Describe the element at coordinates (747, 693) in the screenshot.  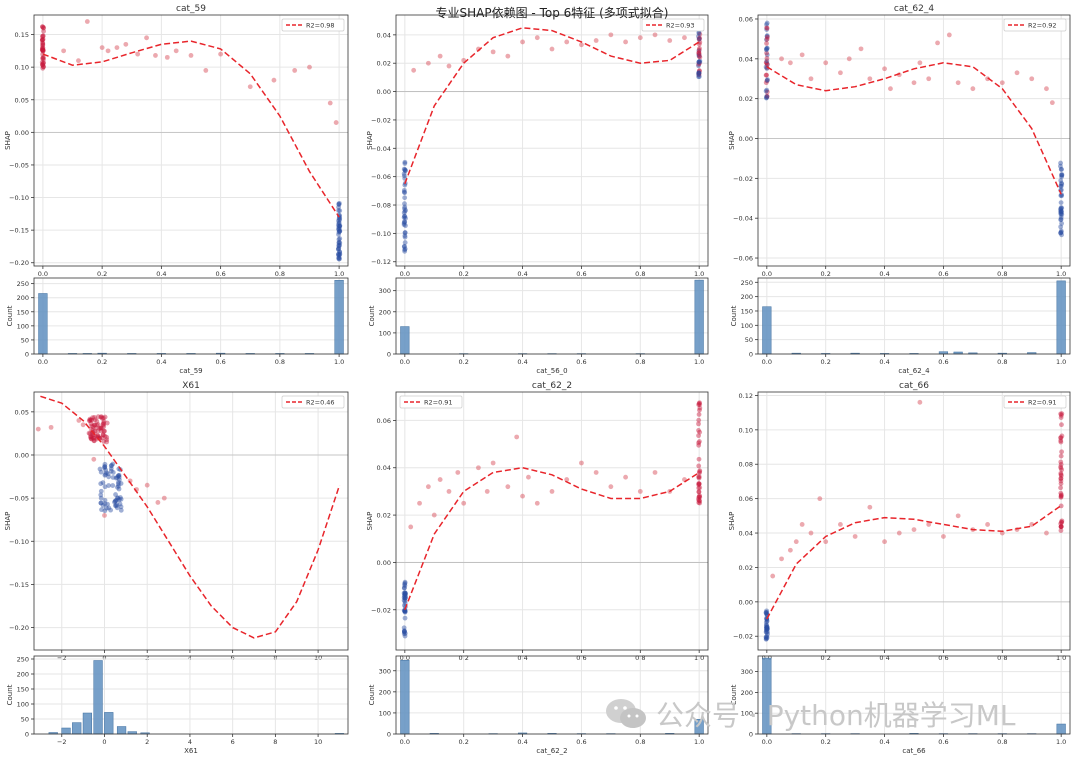
I see `hist-y-tick-label: 200` at that location.